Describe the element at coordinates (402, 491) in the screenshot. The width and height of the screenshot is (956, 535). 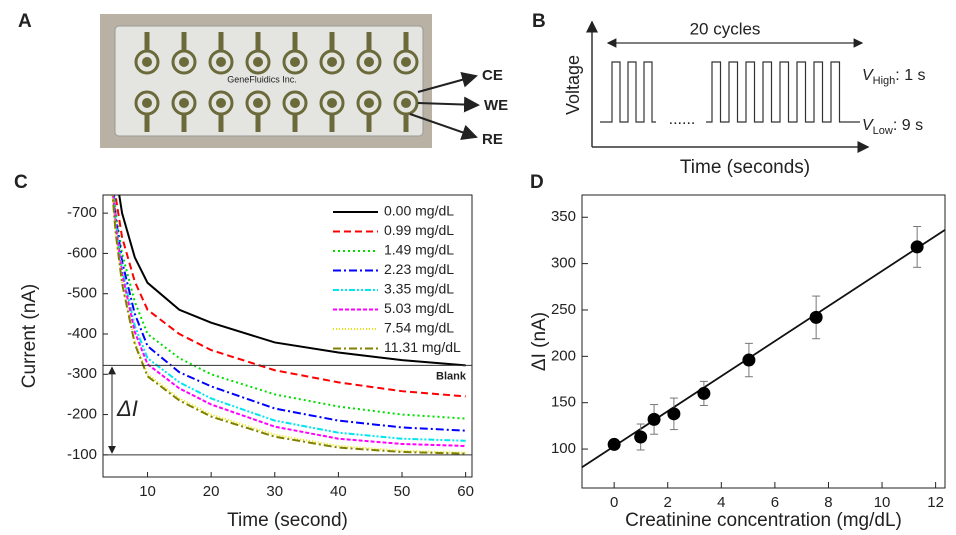
I see `x-tick-label: 50` at that location.